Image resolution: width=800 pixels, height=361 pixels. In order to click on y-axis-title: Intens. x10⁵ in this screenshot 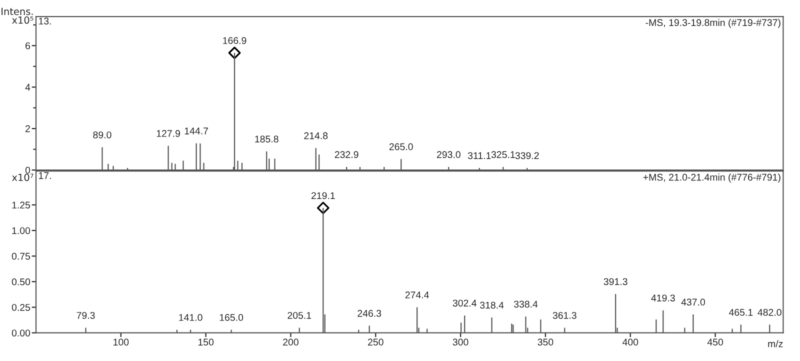, I will do `click(18, 16)`.